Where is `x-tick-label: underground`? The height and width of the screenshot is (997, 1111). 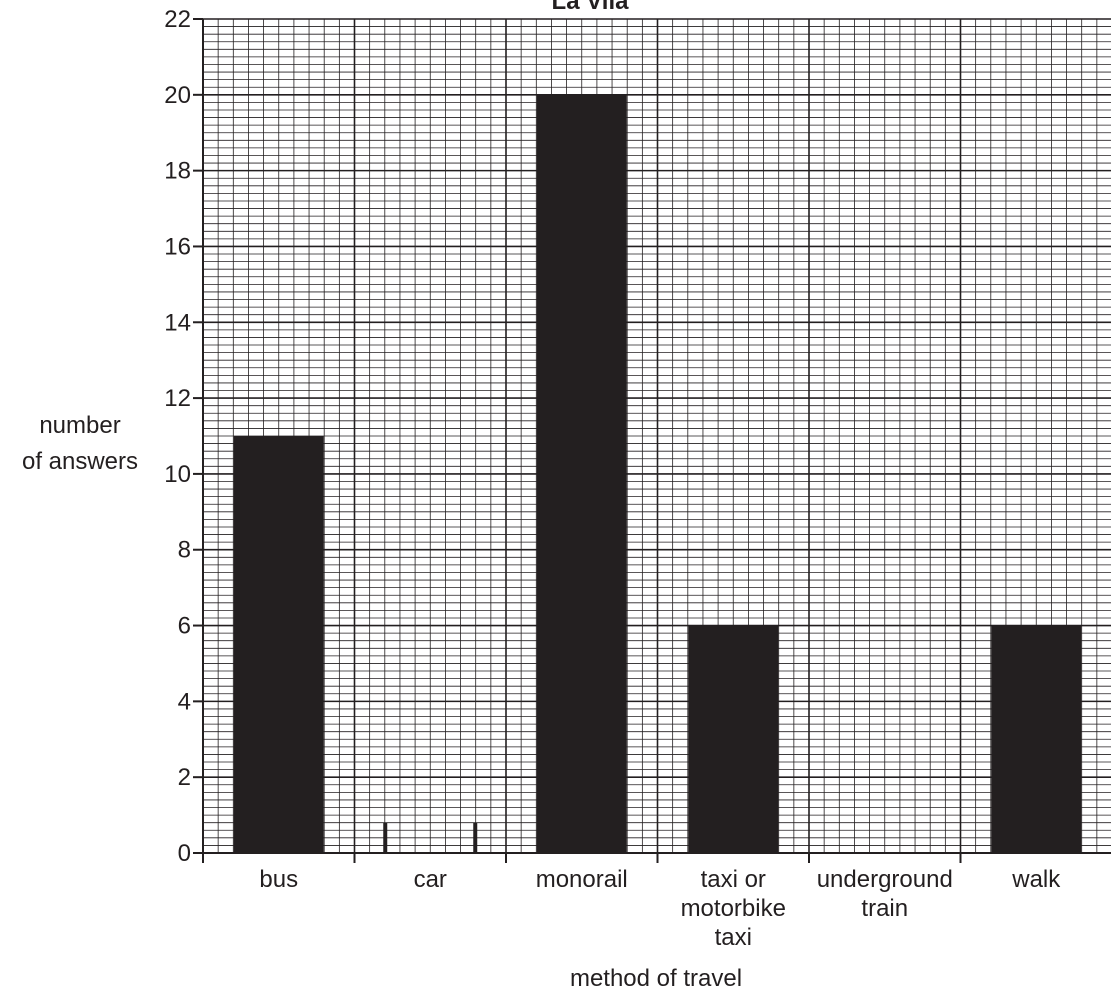
x-tick-label: underground is located at coordinates (885, 879).